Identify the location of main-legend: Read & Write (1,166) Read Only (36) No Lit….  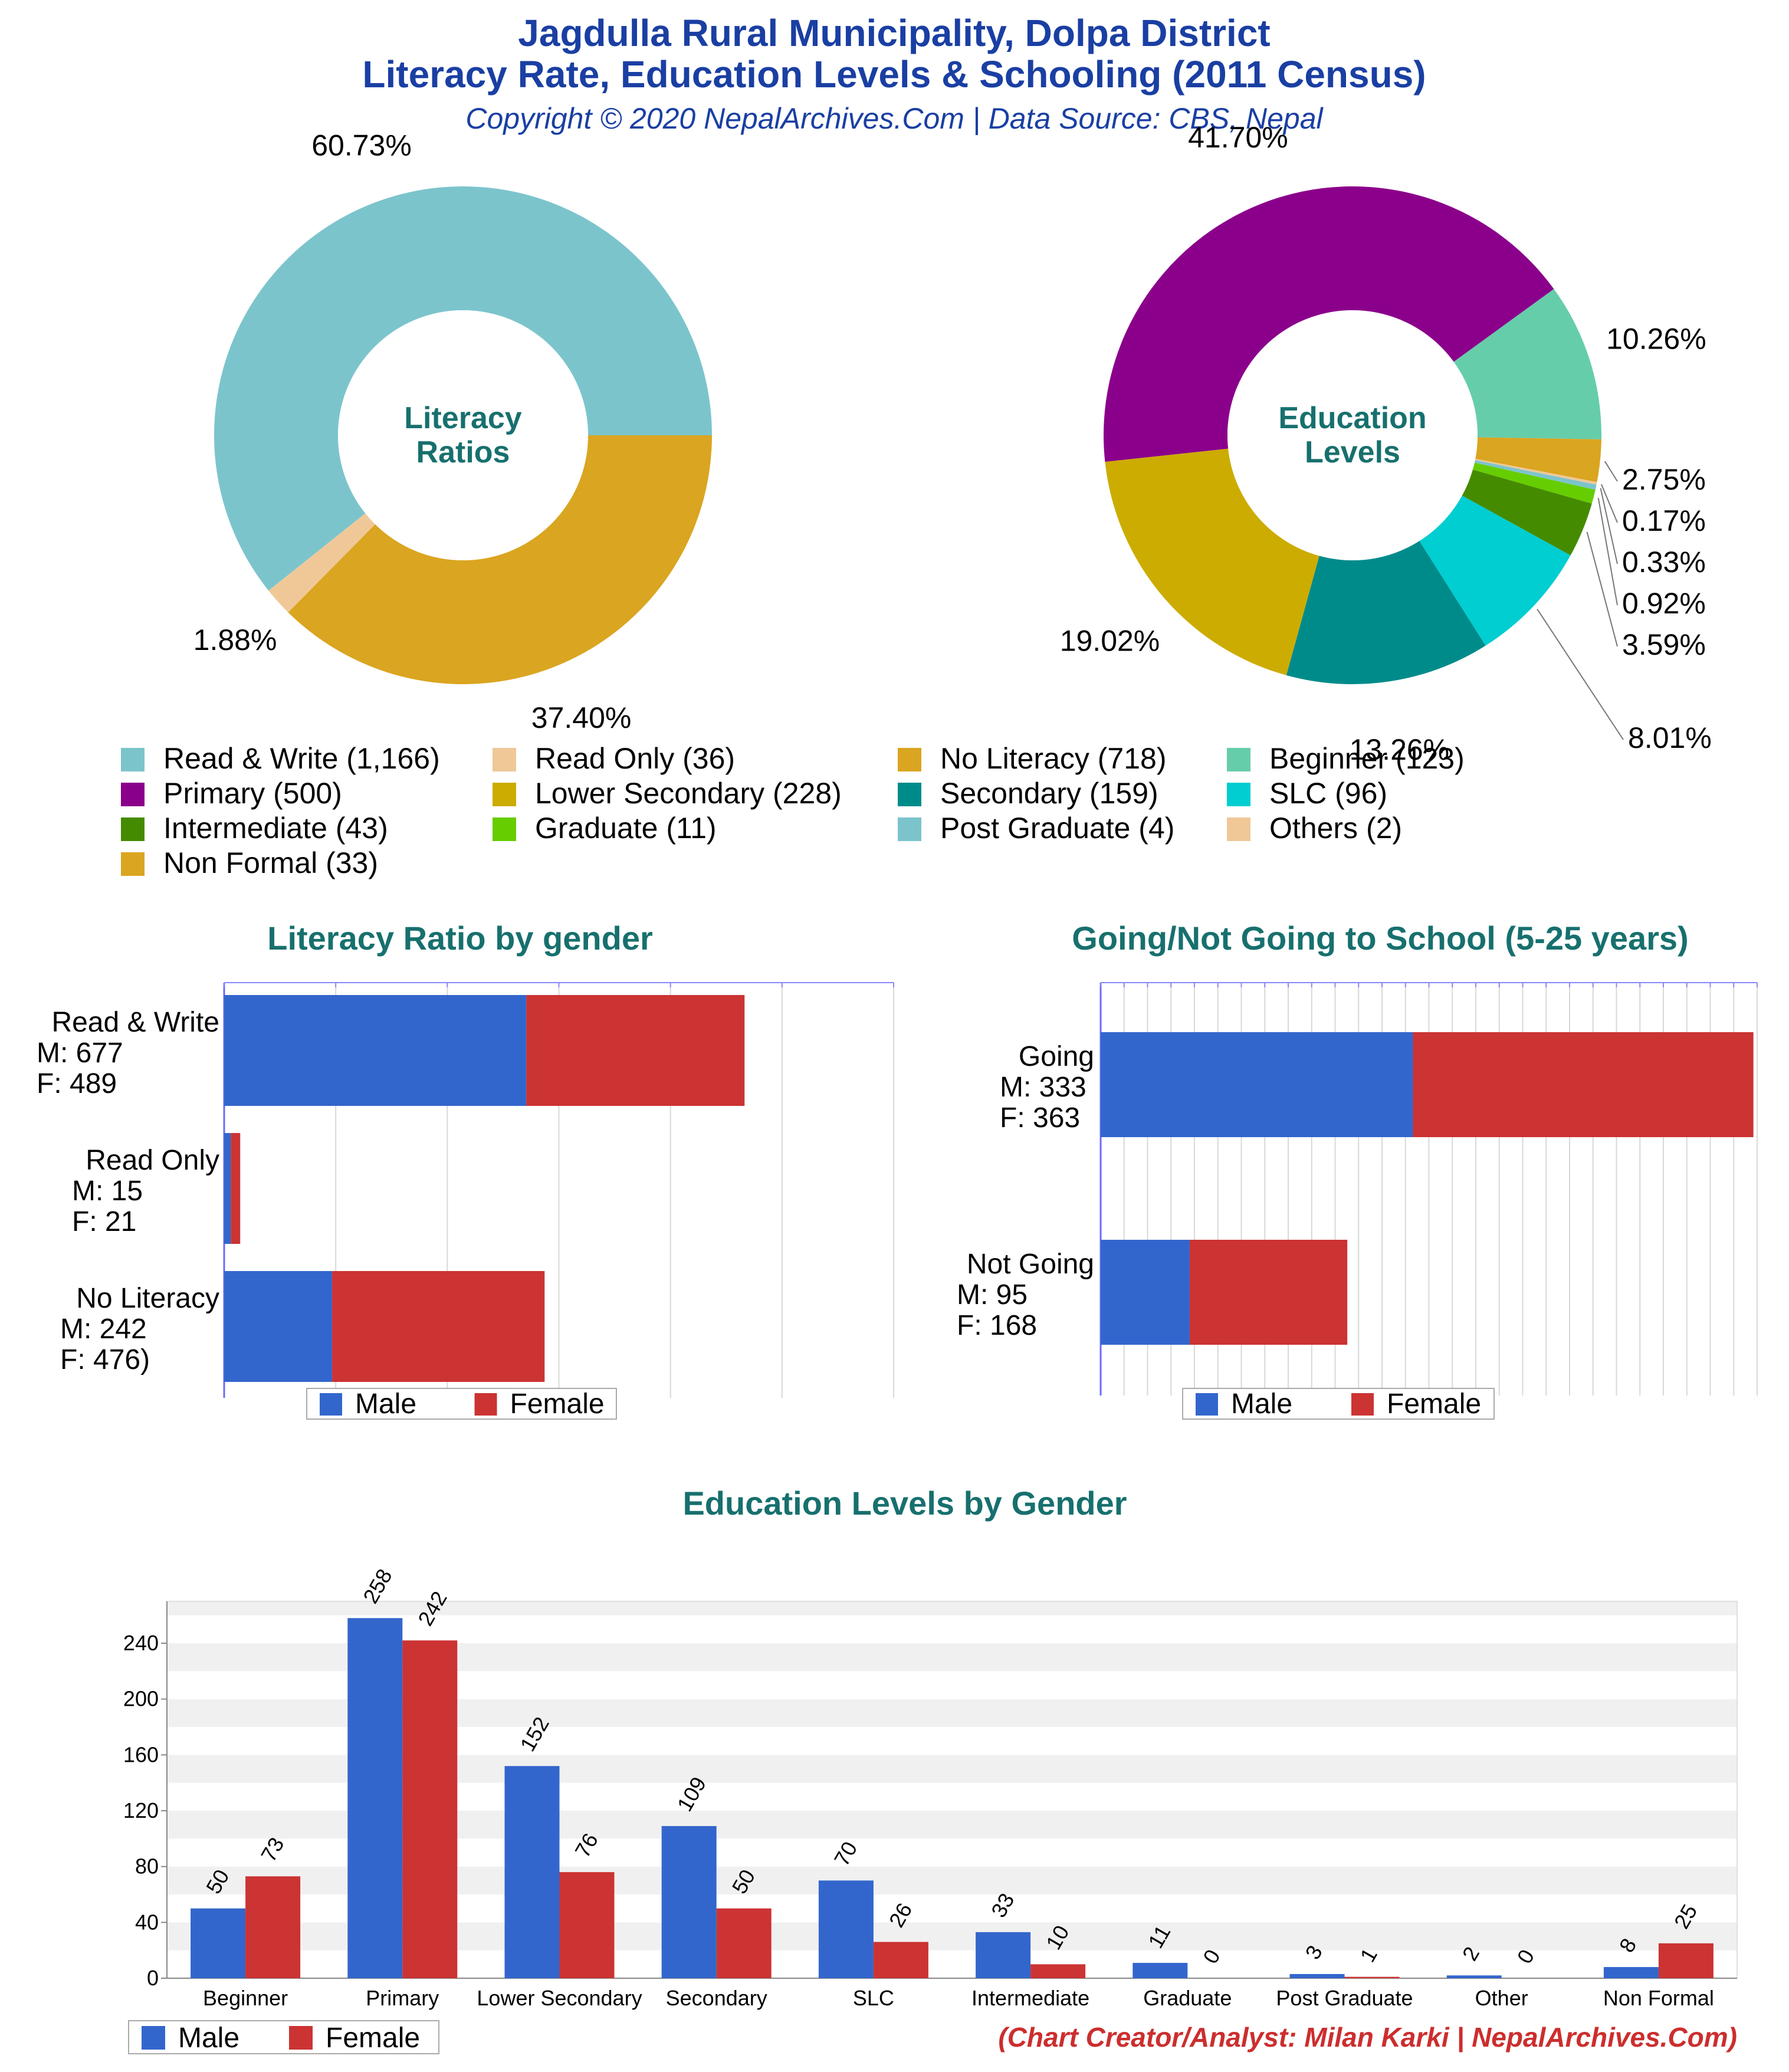
(793, 810).